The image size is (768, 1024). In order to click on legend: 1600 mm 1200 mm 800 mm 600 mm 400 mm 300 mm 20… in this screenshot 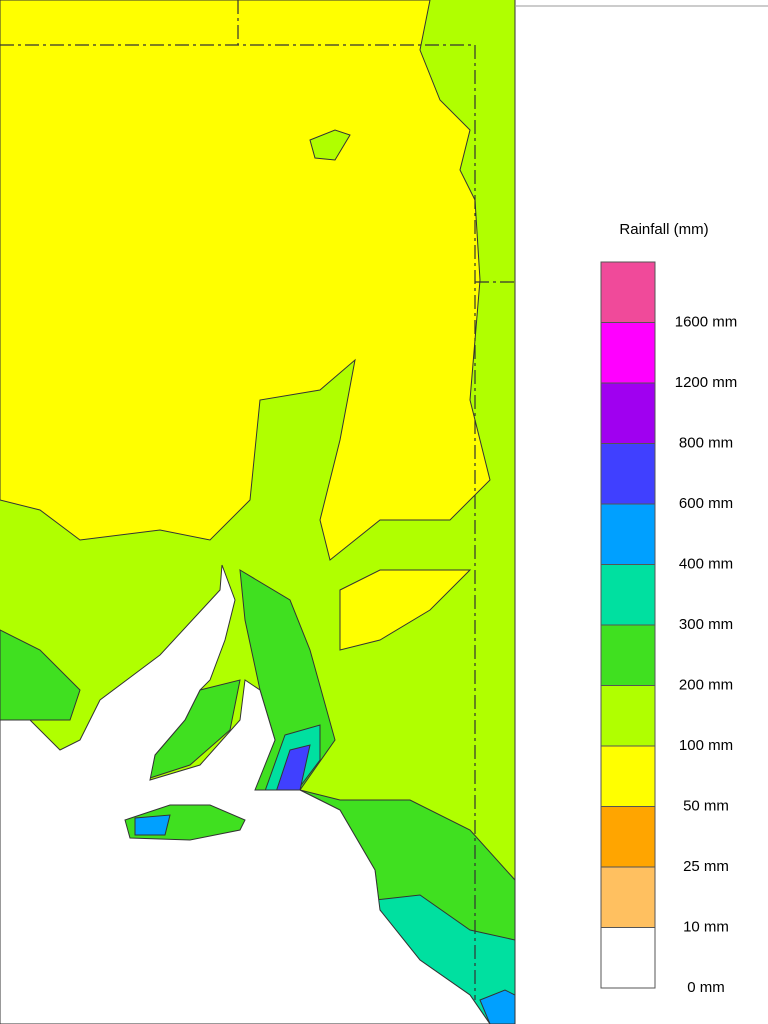, I will do `click(669, 628)`.